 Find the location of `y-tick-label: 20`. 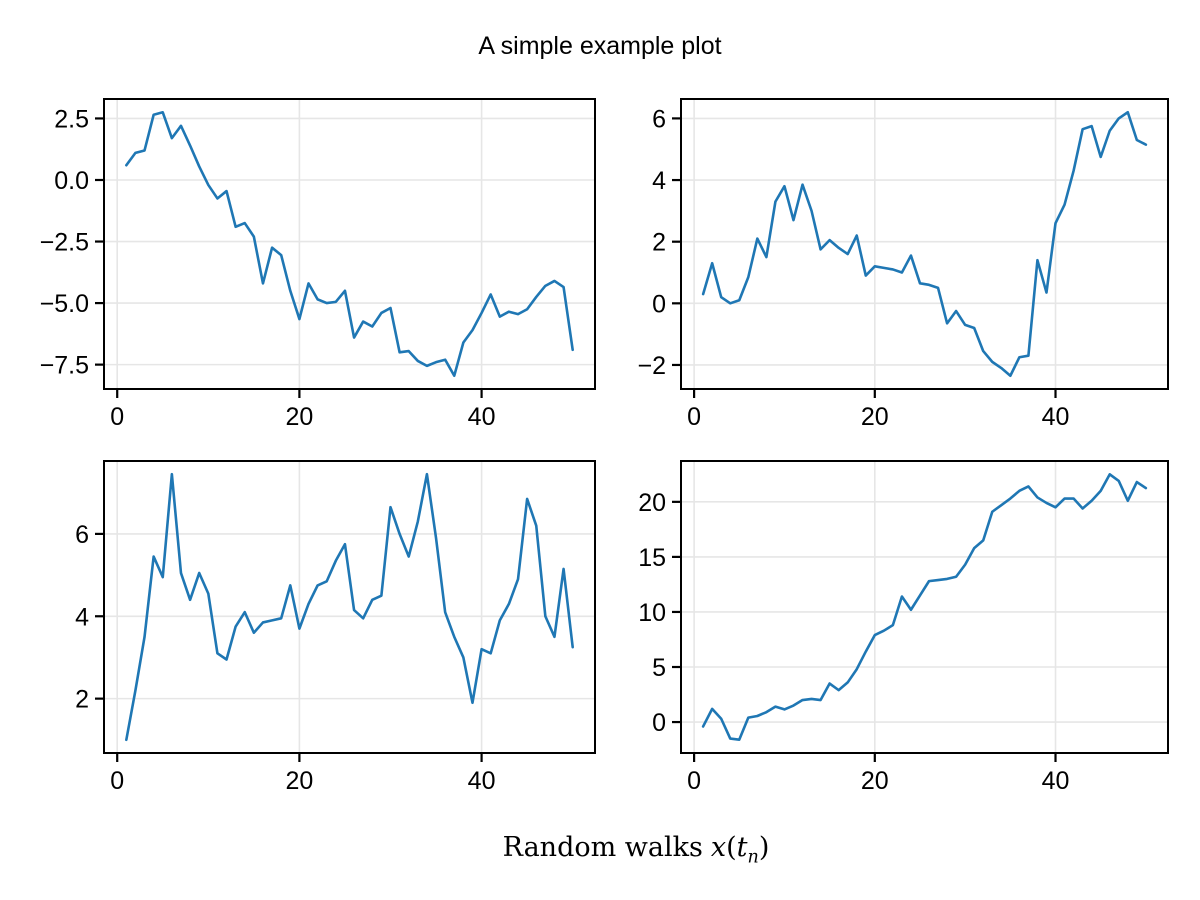

y-tick-label: 20 is located at coordinates (652, 503).